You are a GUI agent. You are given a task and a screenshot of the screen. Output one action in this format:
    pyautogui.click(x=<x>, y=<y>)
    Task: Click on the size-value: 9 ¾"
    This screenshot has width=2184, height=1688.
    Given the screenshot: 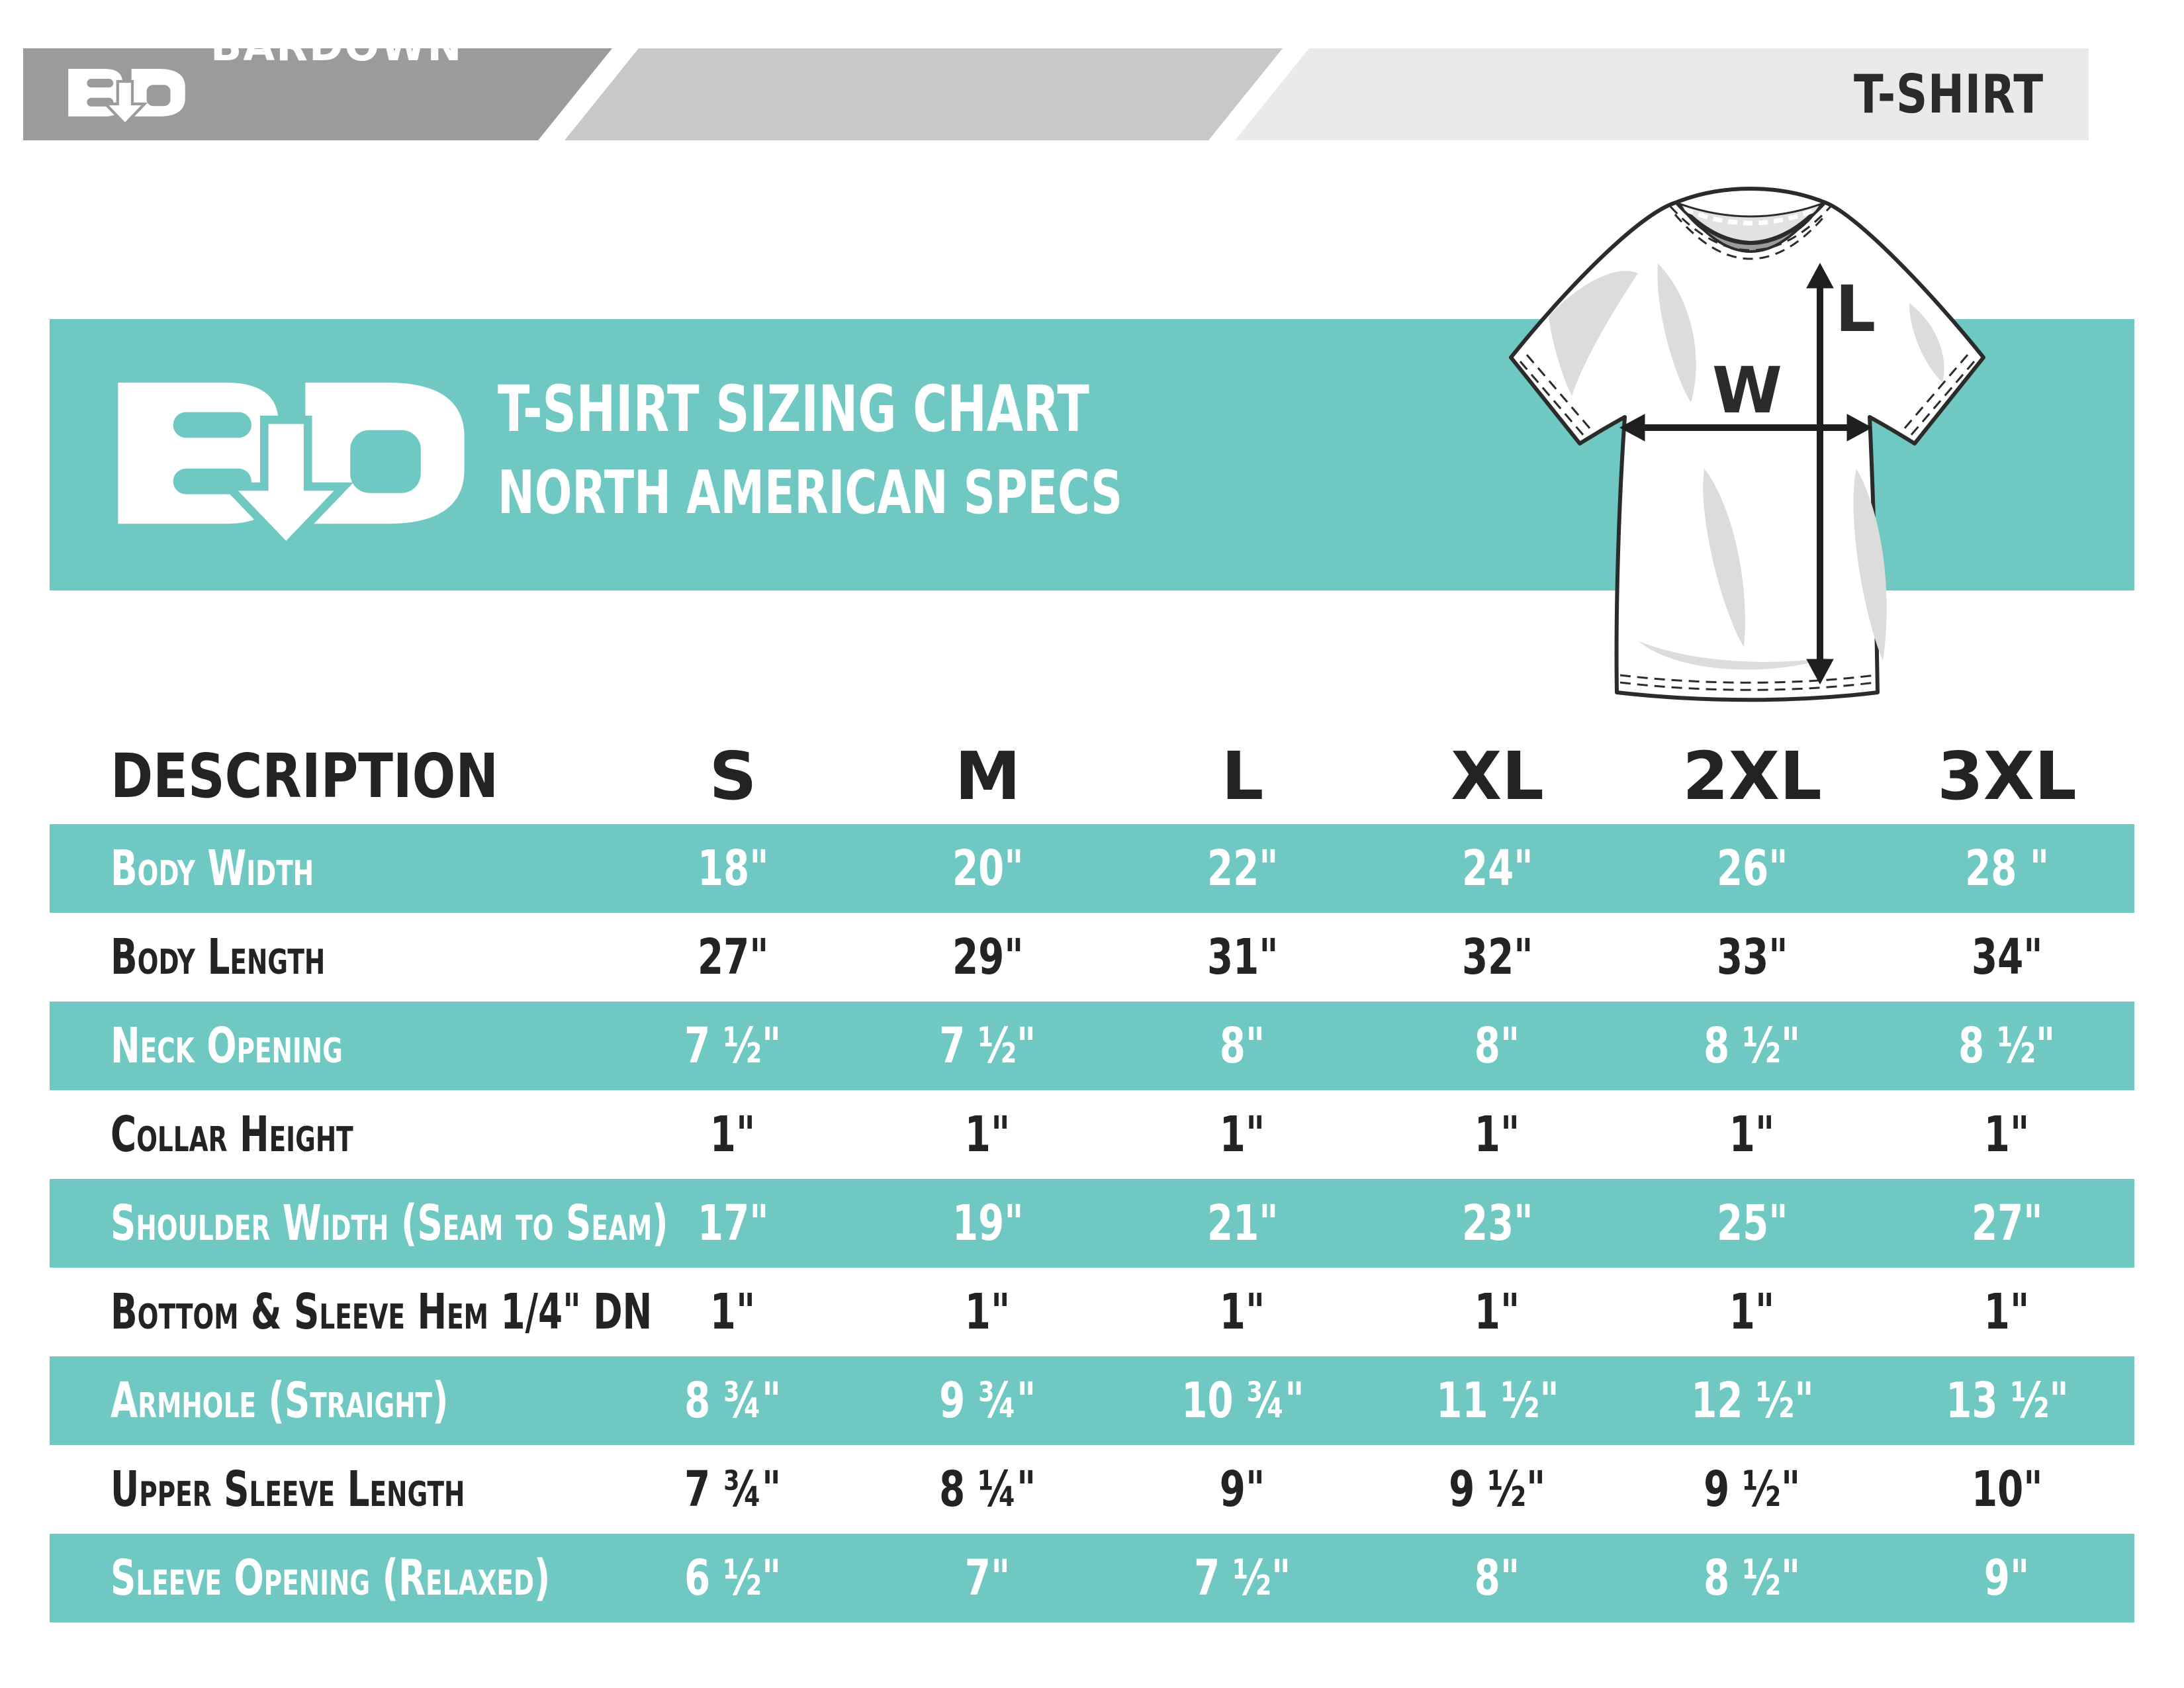 What is the action you would take?
    pyautogui.click(x=987, y=1400)
    